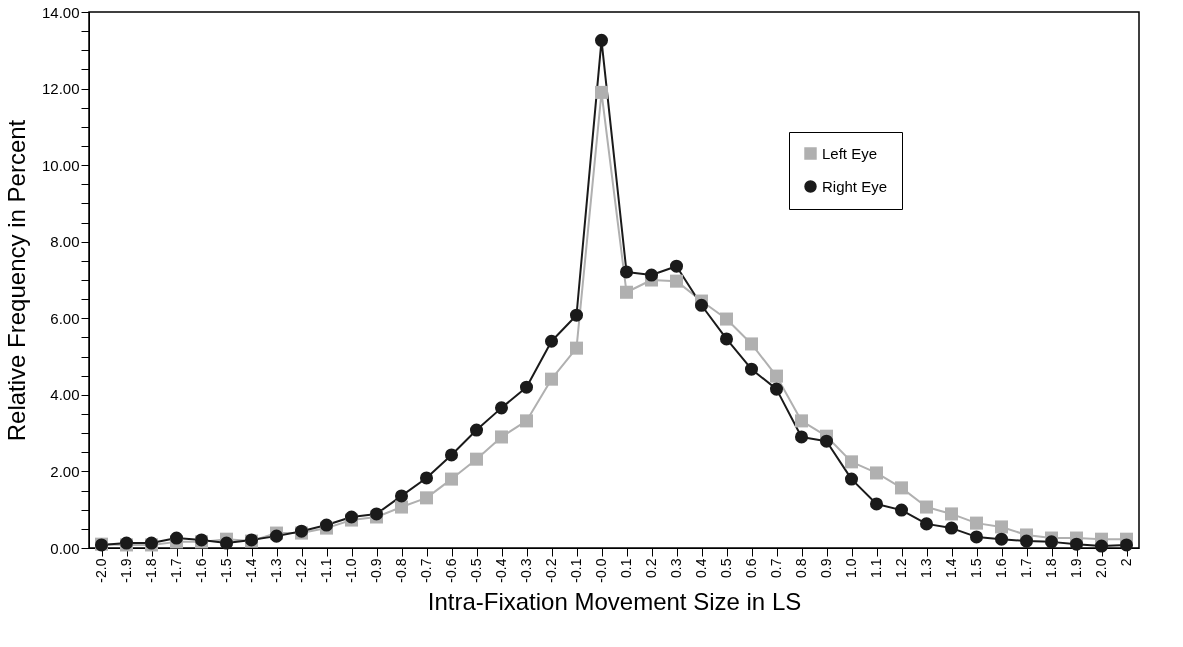  What do you see at coordinates (176, 570) in the screenshot?
I see `x-tick-label: -1.7` at bounding box center [176, 570].